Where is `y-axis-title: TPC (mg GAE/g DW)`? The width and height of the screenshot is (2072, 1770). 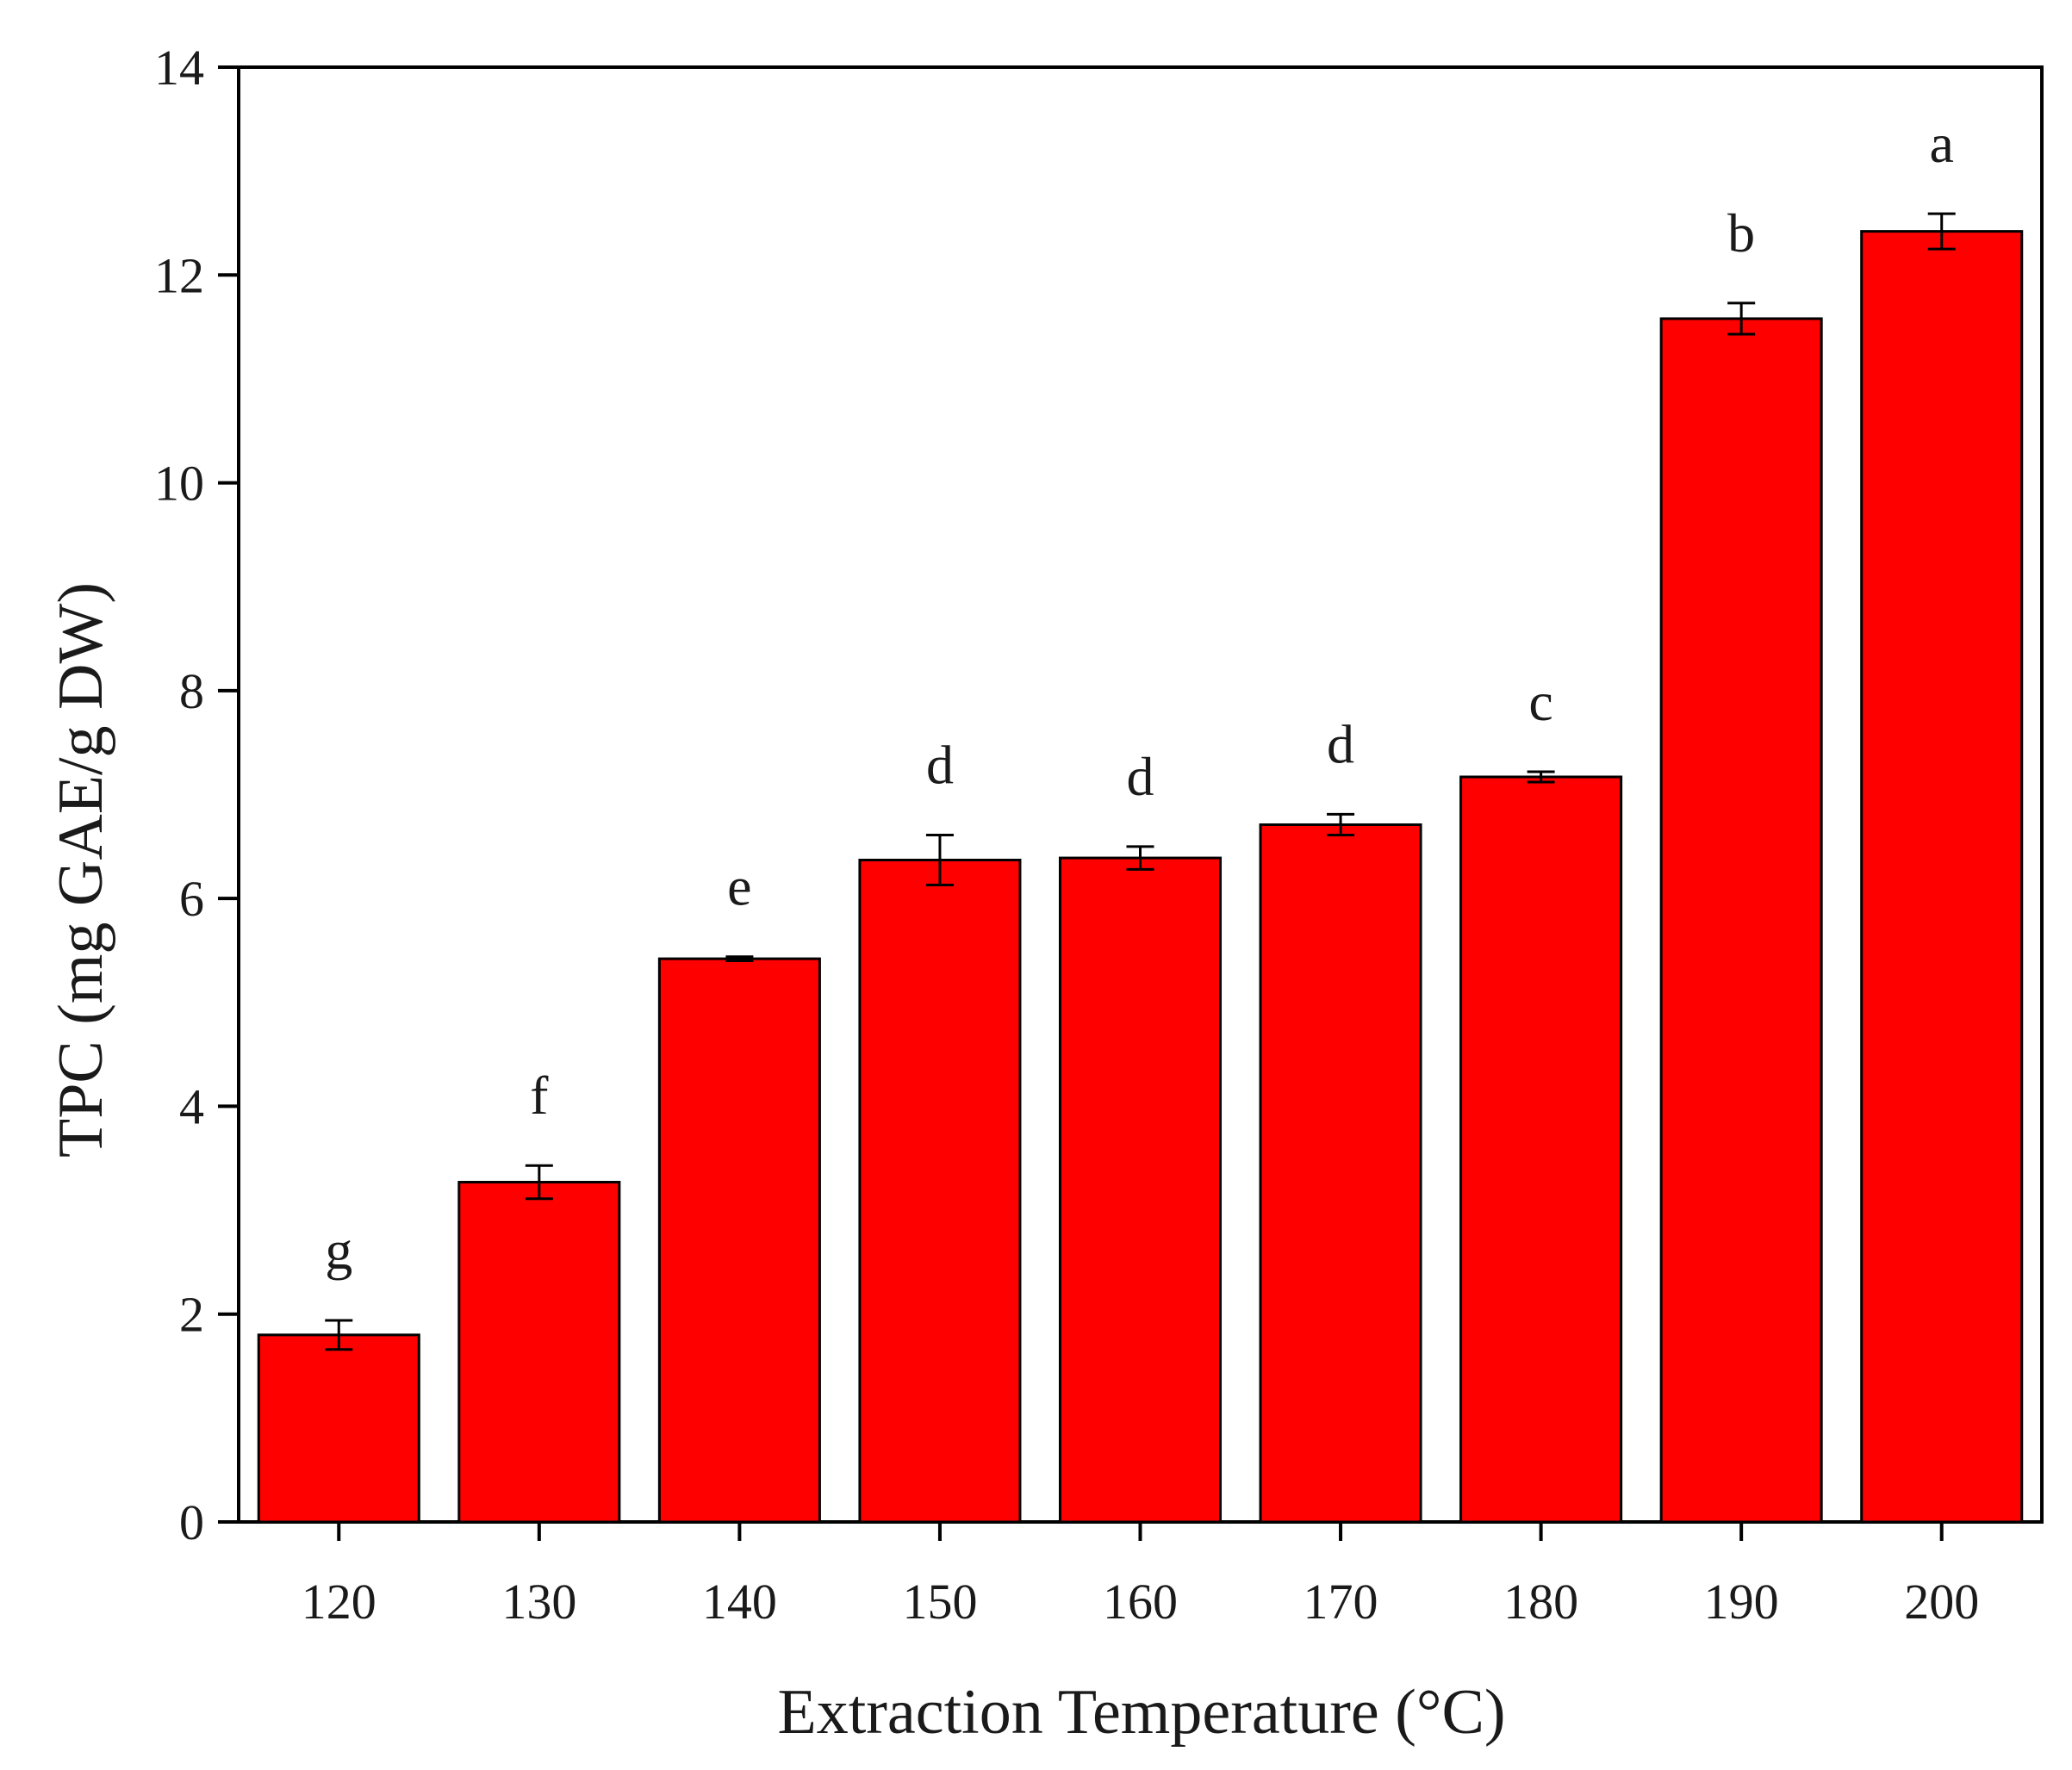 y-axis-title: TPC (mg GAE/g DW) is located at coordinates (81, 870).